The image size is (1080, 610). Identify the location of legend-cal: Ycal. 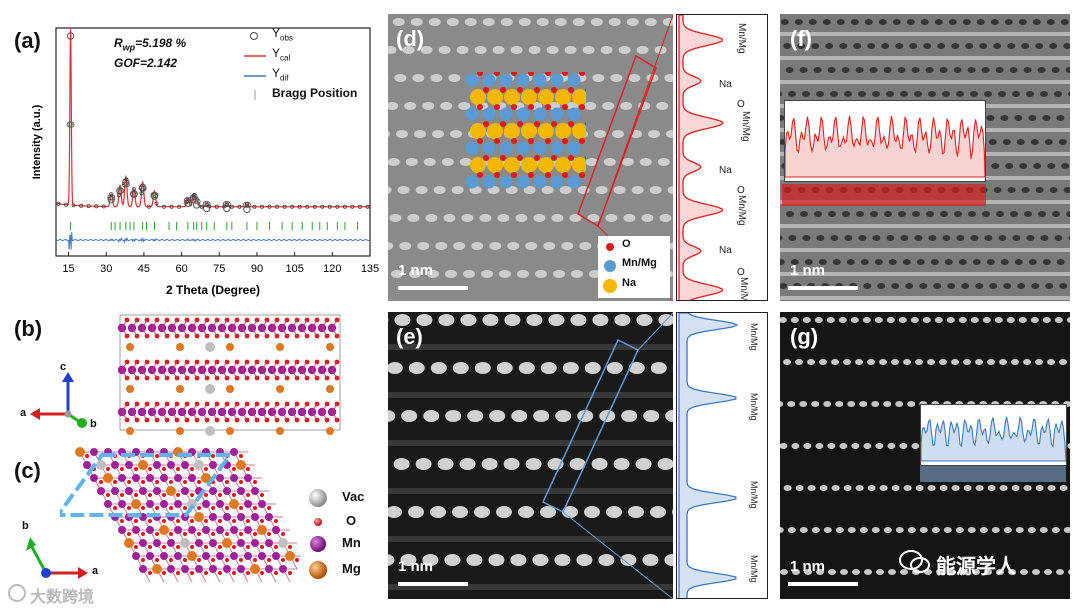
(281, 54).